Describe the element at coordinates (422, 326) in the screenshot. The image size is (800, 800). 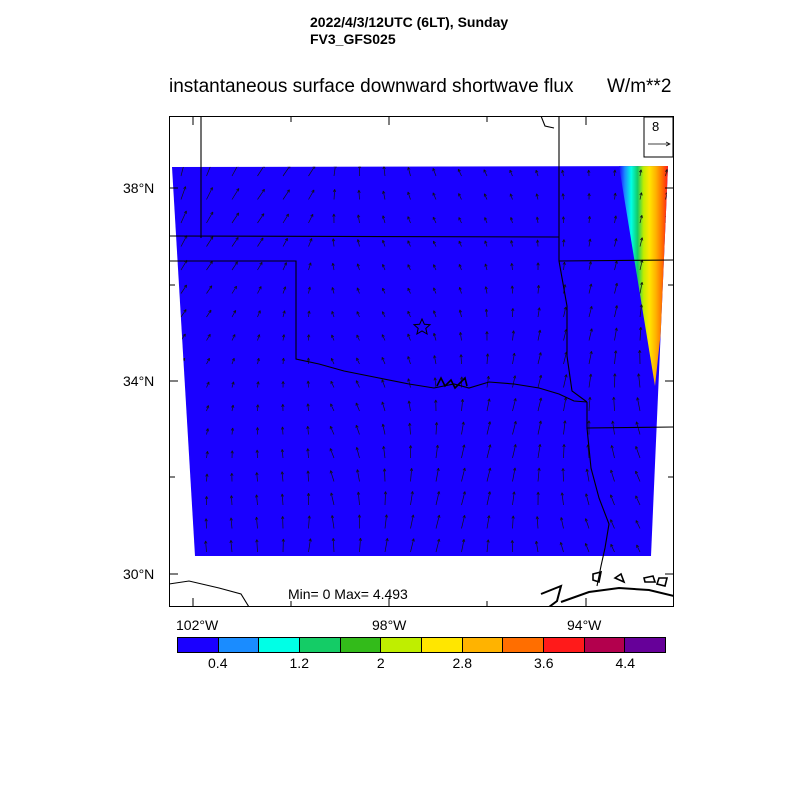
I see `location-star-marker` at that location.